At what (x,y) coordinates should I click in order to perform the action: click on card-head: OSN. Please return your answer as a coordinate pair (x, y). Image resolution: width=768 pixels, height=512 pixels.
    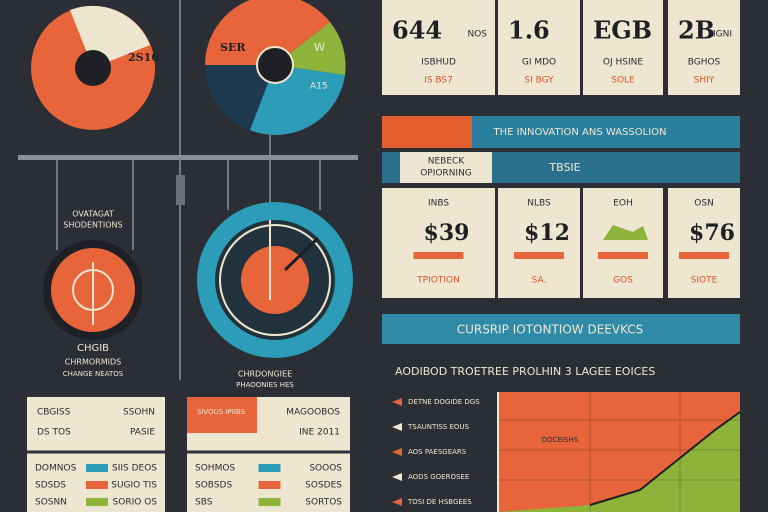
    Looking at the image, I should click on (704, 204).